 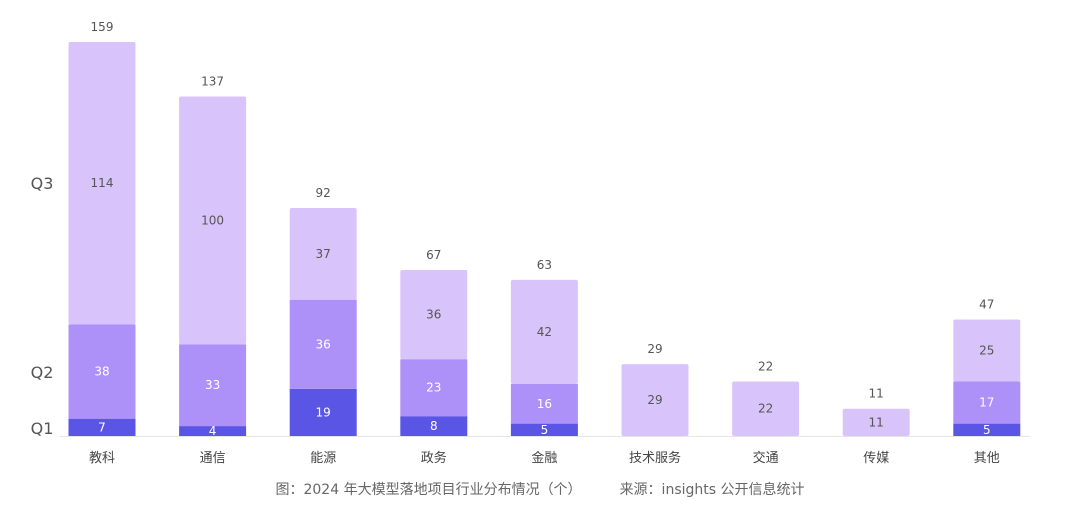 I want to click on segment-value-label: 22, so click(x=765, y=409).